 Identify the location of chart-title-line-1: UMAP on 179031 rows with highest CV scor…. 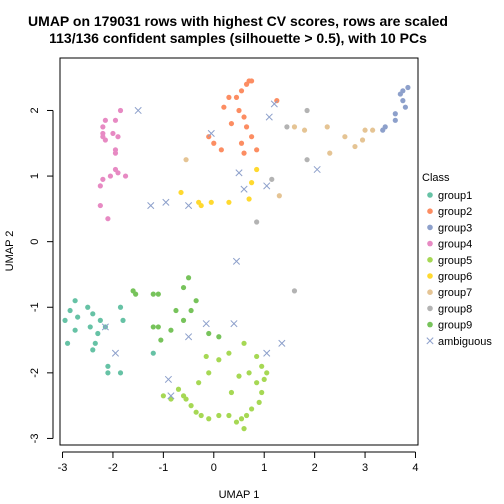
(238, 21).